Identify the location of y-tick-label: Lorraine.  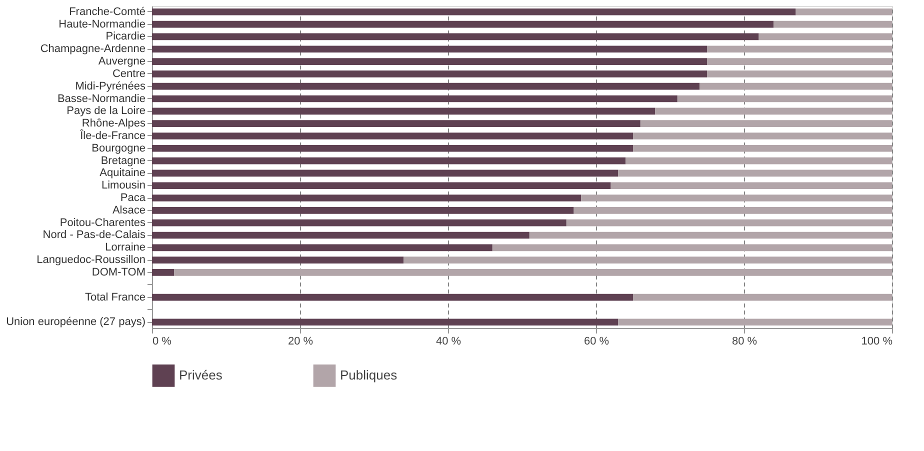
(125, 248).